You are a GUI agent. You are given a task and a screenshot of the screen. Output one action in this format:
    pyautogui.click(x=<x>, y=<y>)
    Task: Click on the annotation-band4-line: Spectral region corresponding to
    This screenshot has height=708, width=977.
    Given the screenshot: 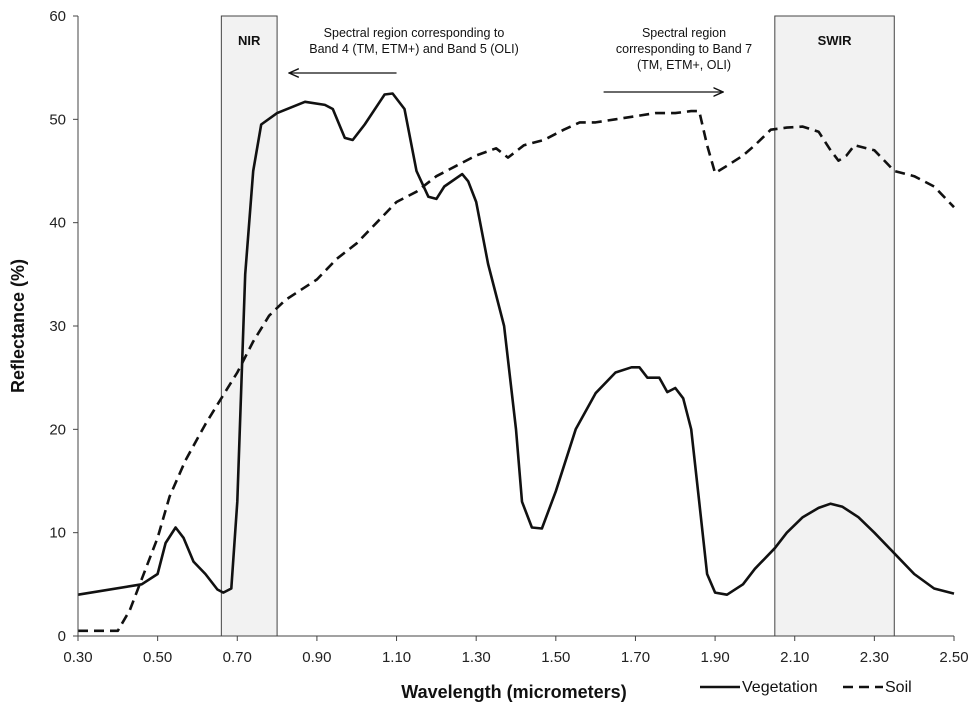 What is the action you would take?
    pyautogui.click(x=414, y=33)
    